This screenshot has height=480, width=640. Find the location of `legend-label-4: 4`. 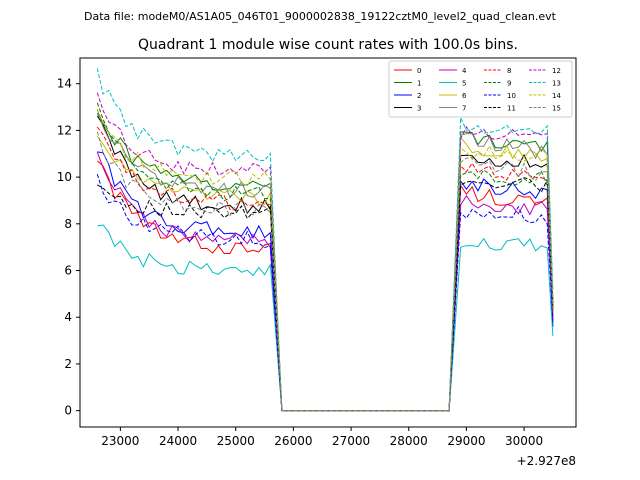

legend-label-4: 4 is located at coordinates (464, 71).